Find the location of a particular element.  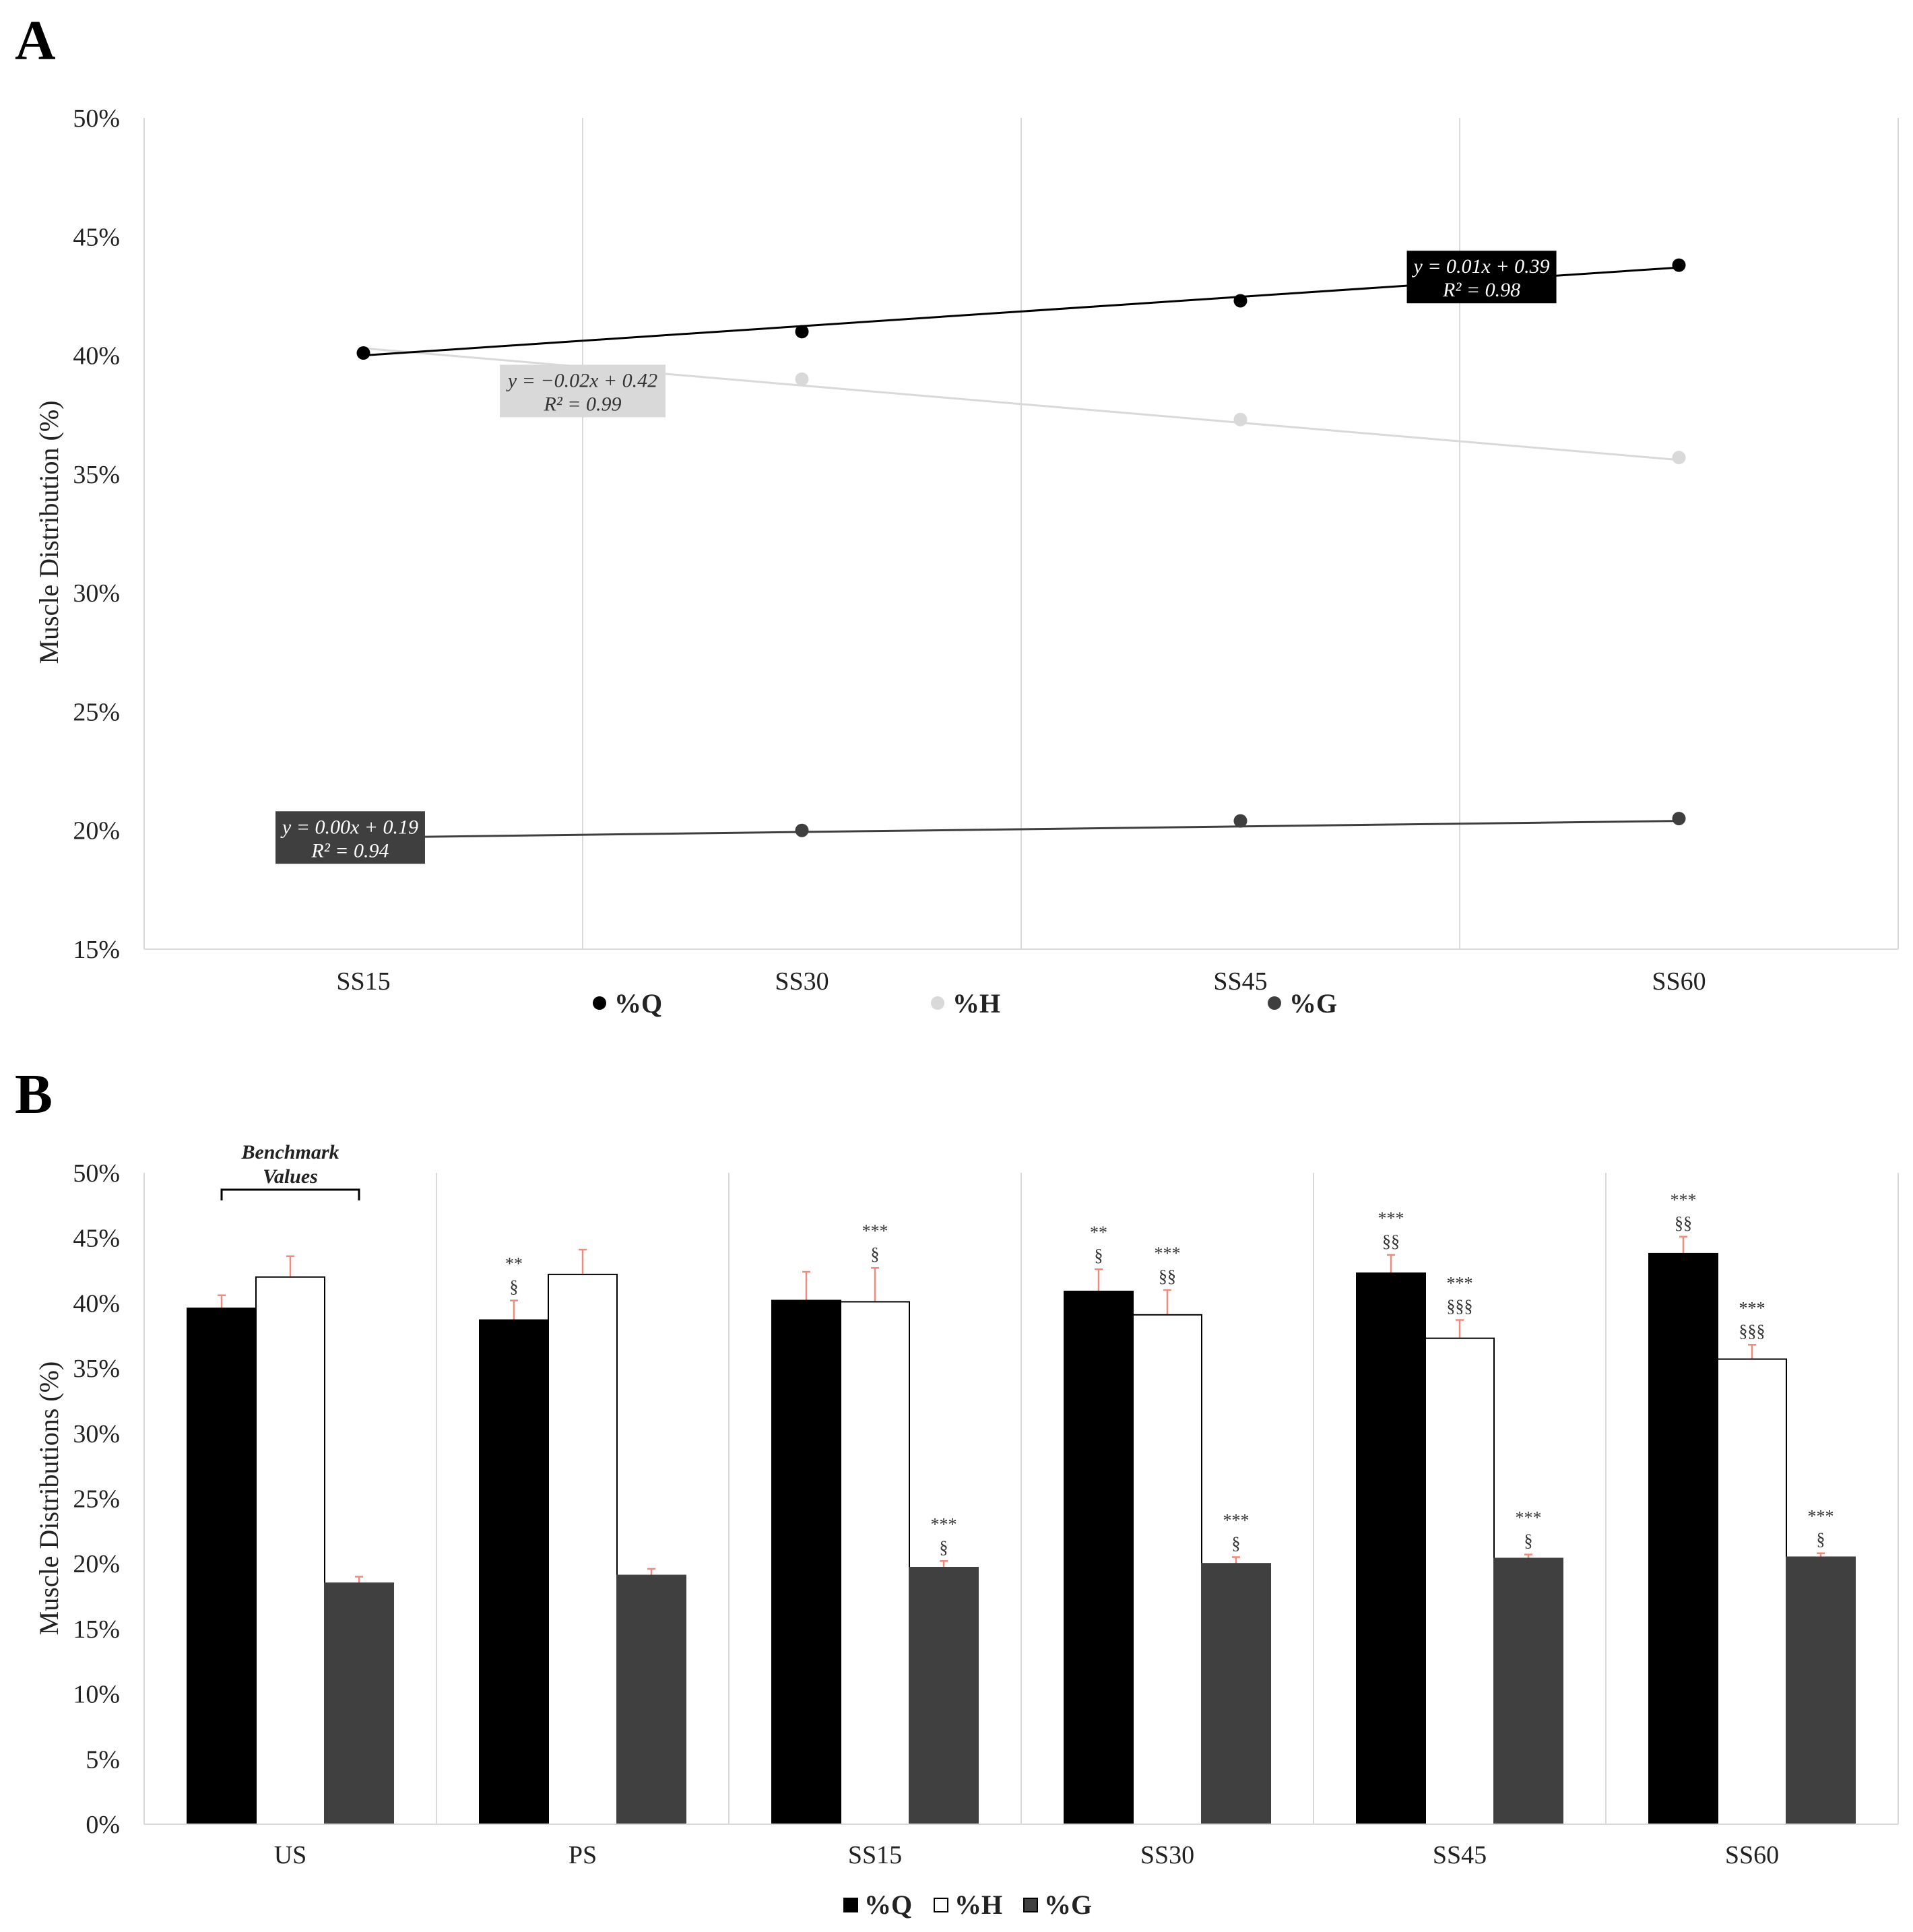

panel-b-legend: %Q %H %G is located at coordinates (968, 1905).